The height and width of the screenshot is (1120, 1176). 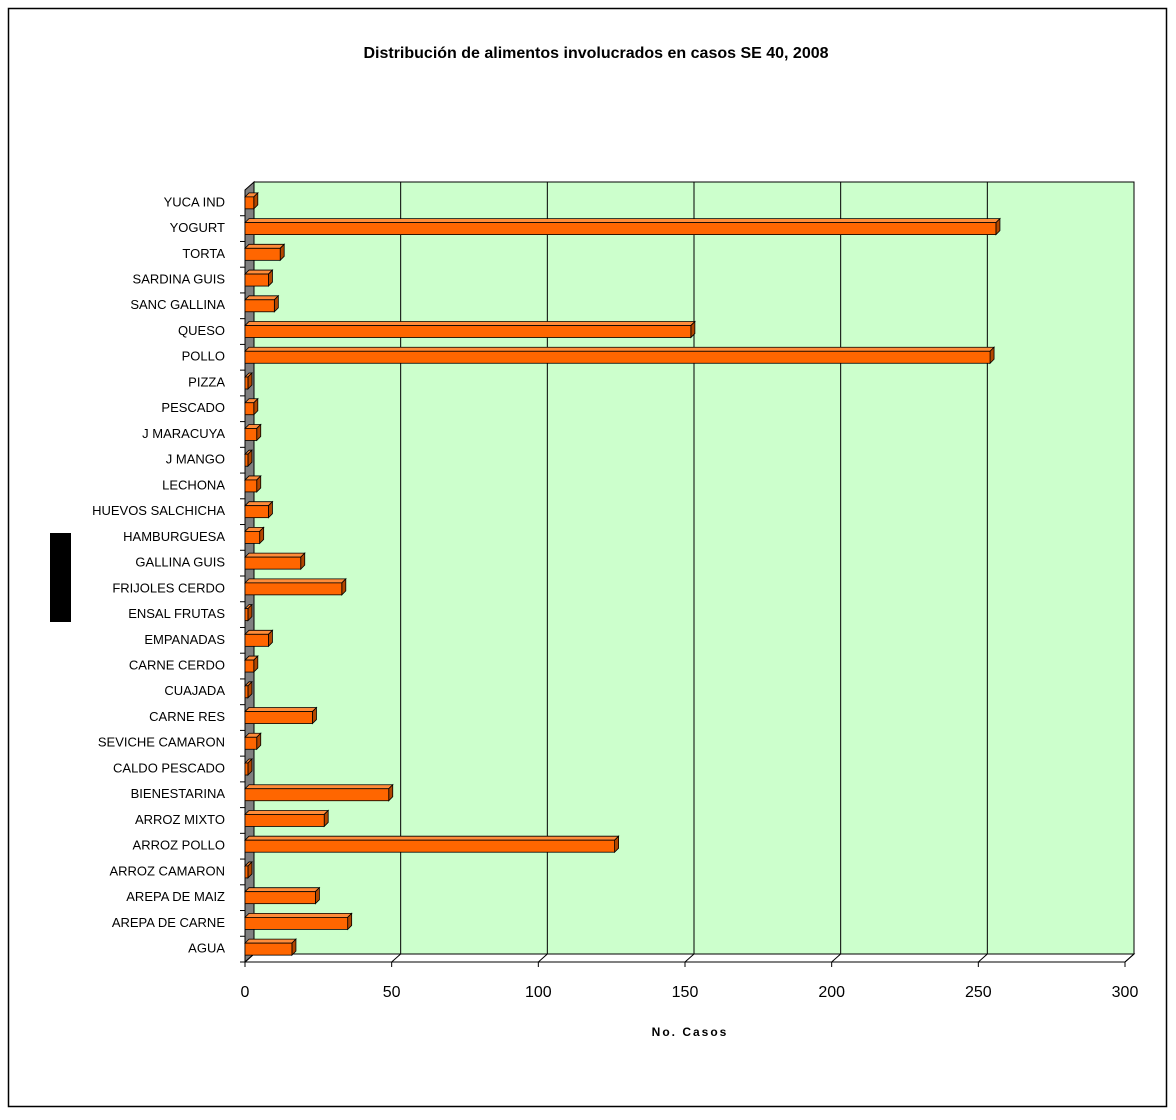 I want to click on y-tick-label: J MARACUYA, so click(x=183, y=433).